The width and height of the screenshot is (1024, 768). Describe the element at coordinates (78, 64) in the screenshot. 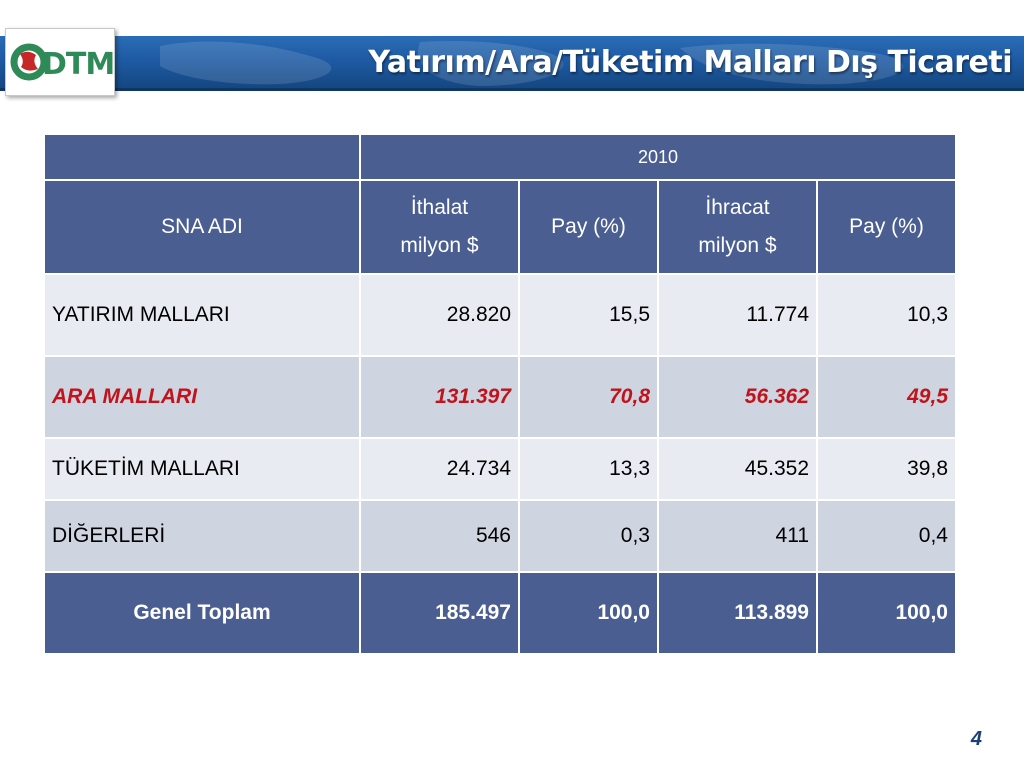

I see `logo-text: DTM` at that location.